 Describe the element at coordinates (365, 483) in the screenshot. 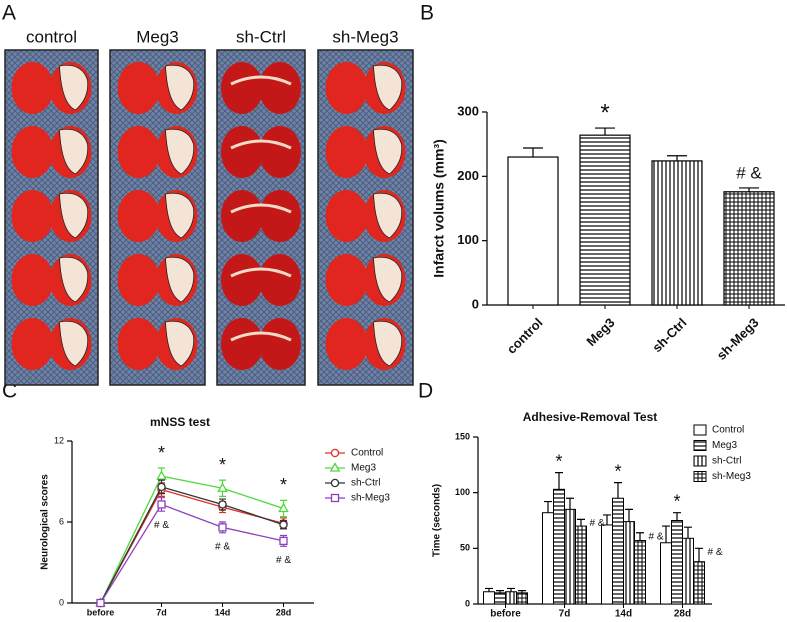

I see `legend-label: sh-Ctrl` at that location.